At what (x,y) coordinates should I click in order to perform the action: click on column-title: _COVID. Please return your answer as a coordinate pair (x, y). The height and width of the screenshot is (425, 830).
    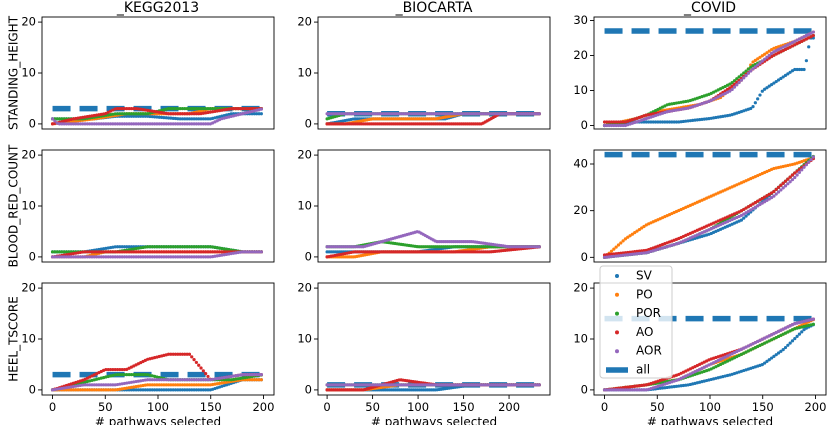
    Looking at the image, I should click on (709, 8).